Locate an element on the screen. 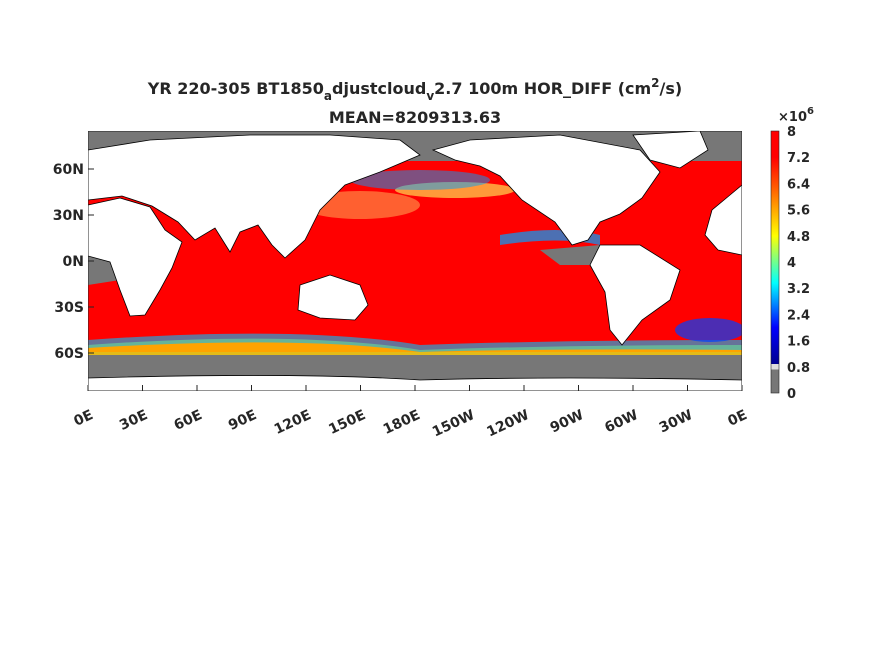  mean-label: MEAN=8209313.63 is located at coordinates (415, 117).